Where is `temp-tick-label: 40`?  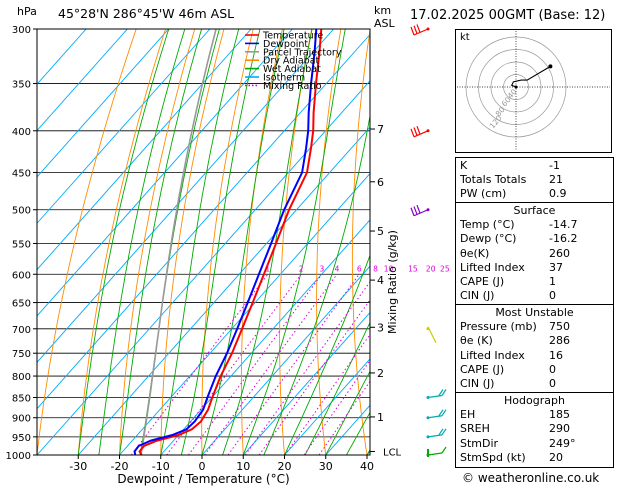
temp-tick-label: 40 is located at coordinates (367, 466).